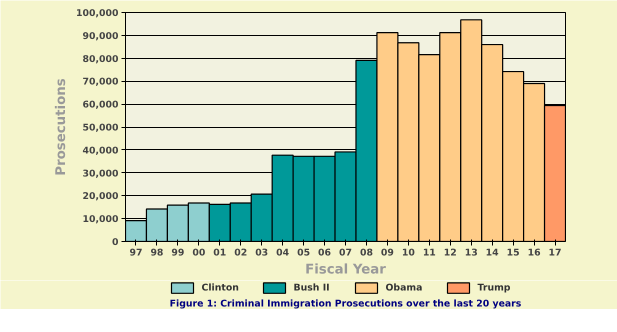  I want to click on legend-label: Trump, so click(494, 288).